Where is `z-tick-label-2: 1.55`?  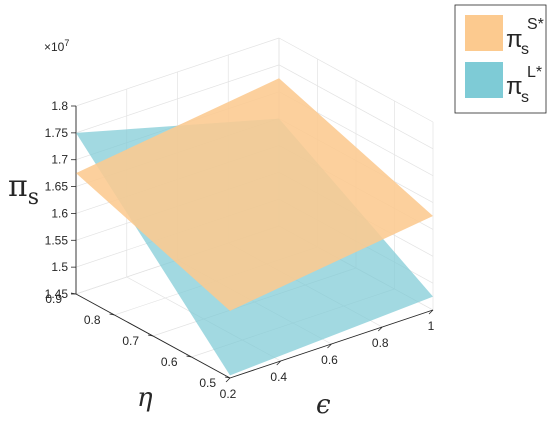
z-tick-label-2: 1.55 is located at coordinates (57, 240).